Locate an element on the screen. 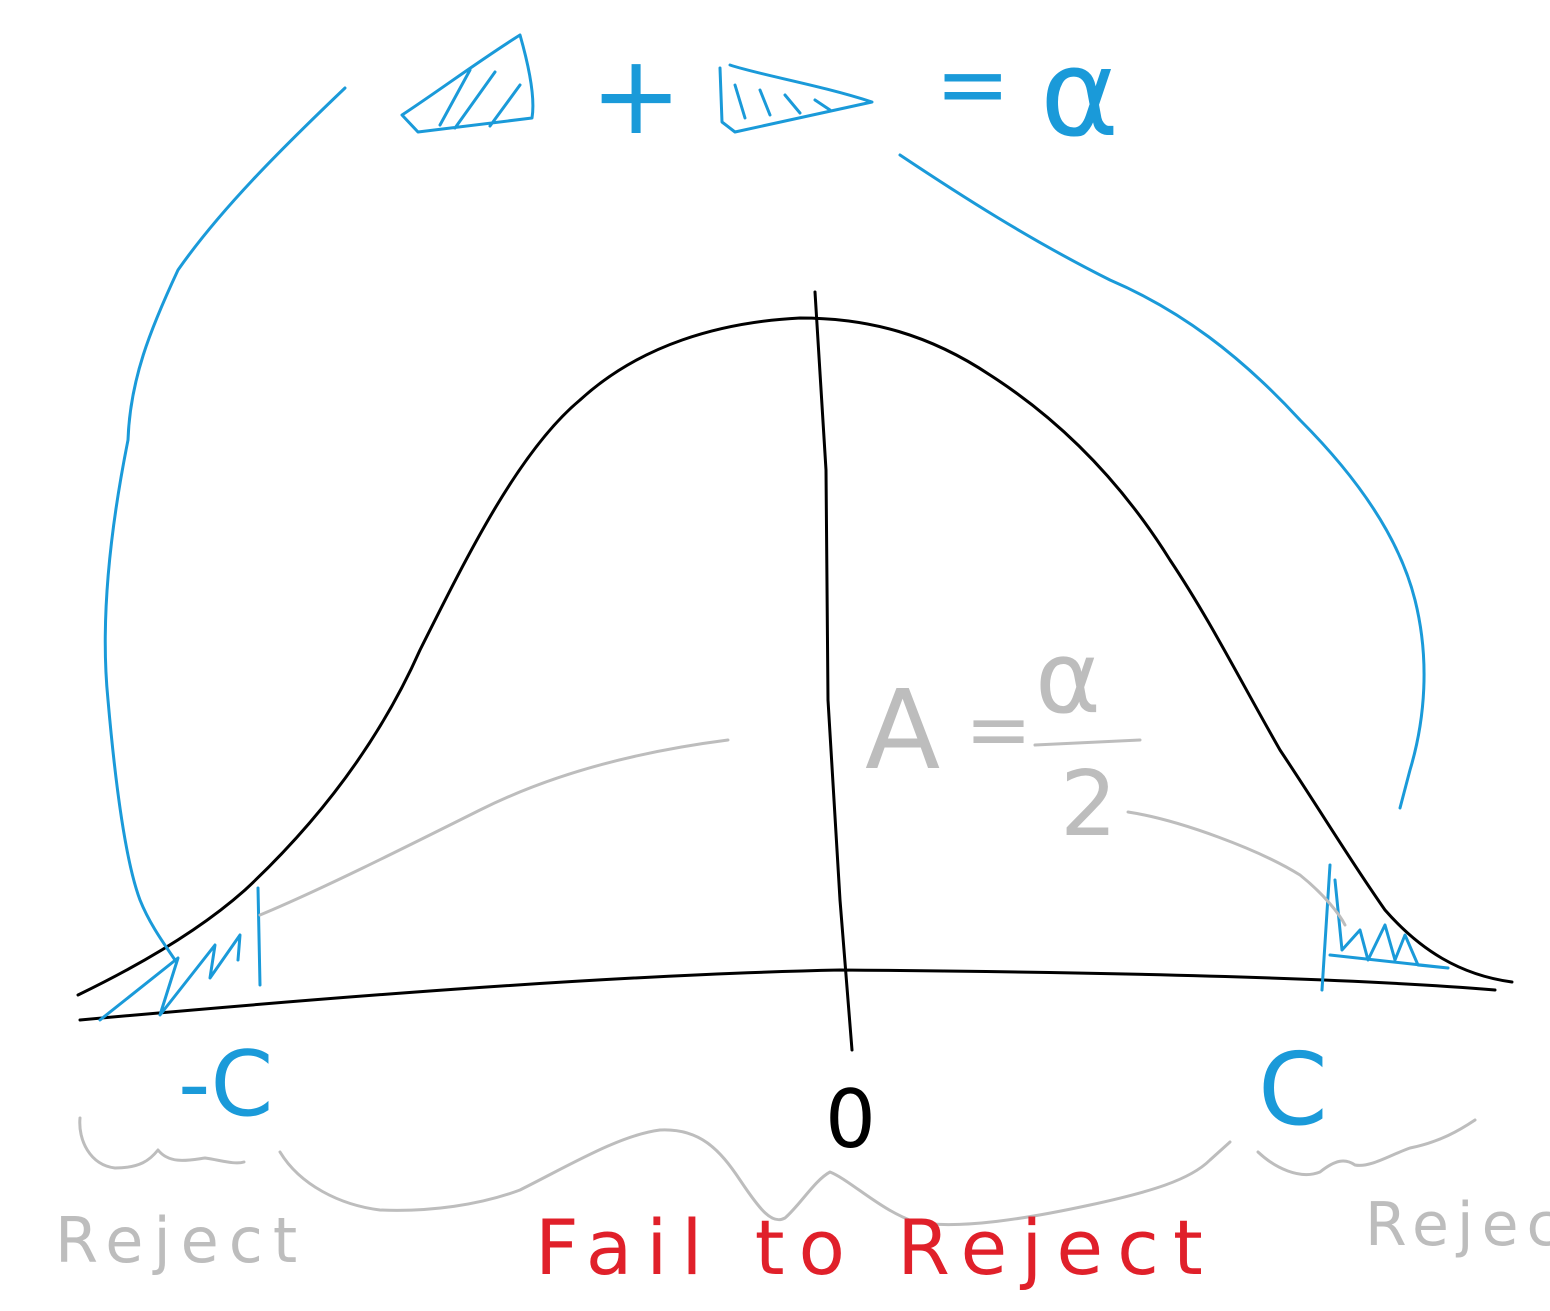 Image resolution: width=1550 pixels, height=1311 pixels. right-tail-leader is located at coordinates (1236, 868).